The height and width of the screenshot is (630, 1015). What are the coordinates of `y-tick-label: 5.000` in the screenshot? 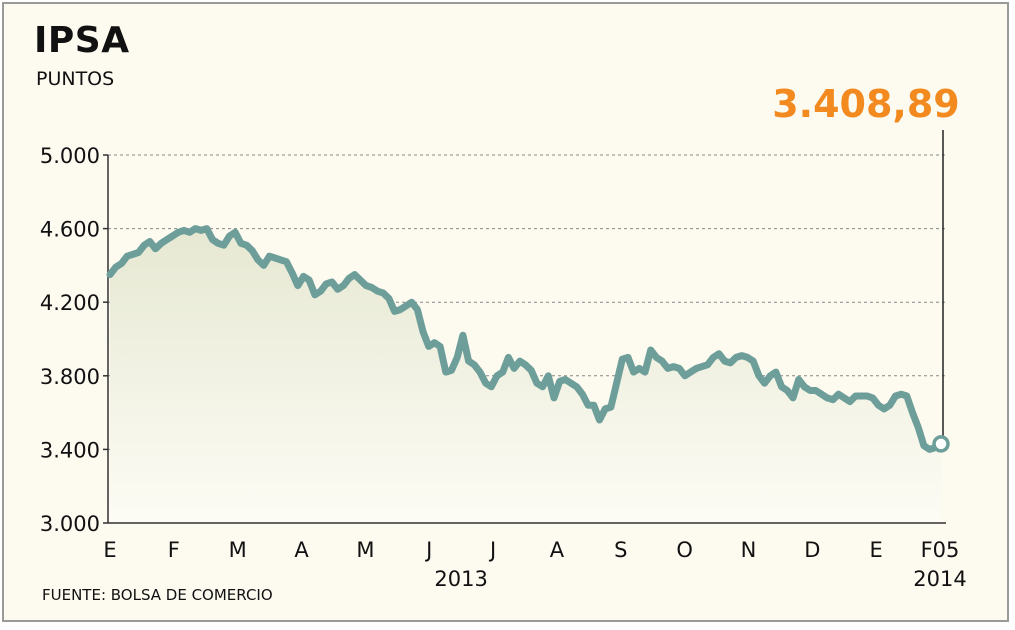 It's located at (70, 156).